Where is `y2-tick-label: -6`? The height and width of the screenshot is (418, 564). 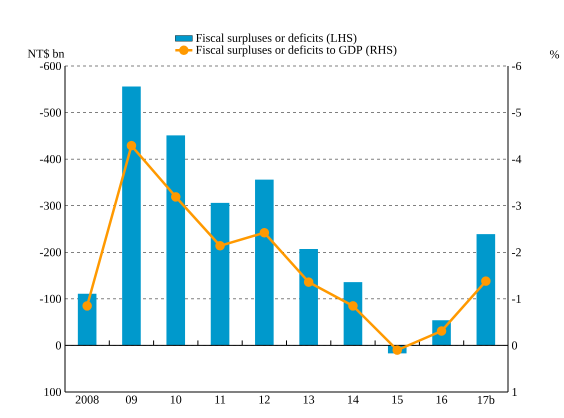
y2-tick-label: -6 is located at coordinates (517, 66).